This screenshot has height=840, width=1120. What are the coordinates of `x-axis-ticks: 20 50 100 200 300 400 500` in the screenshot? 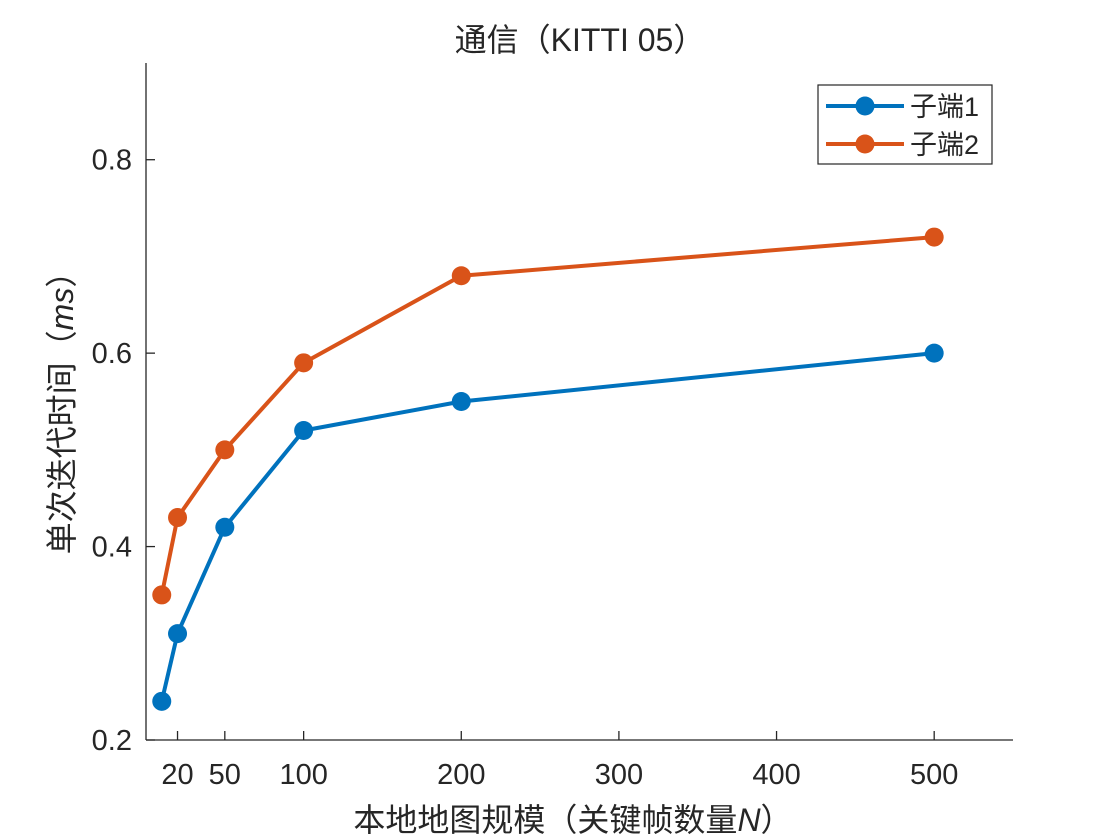 It's located at (559, 761).